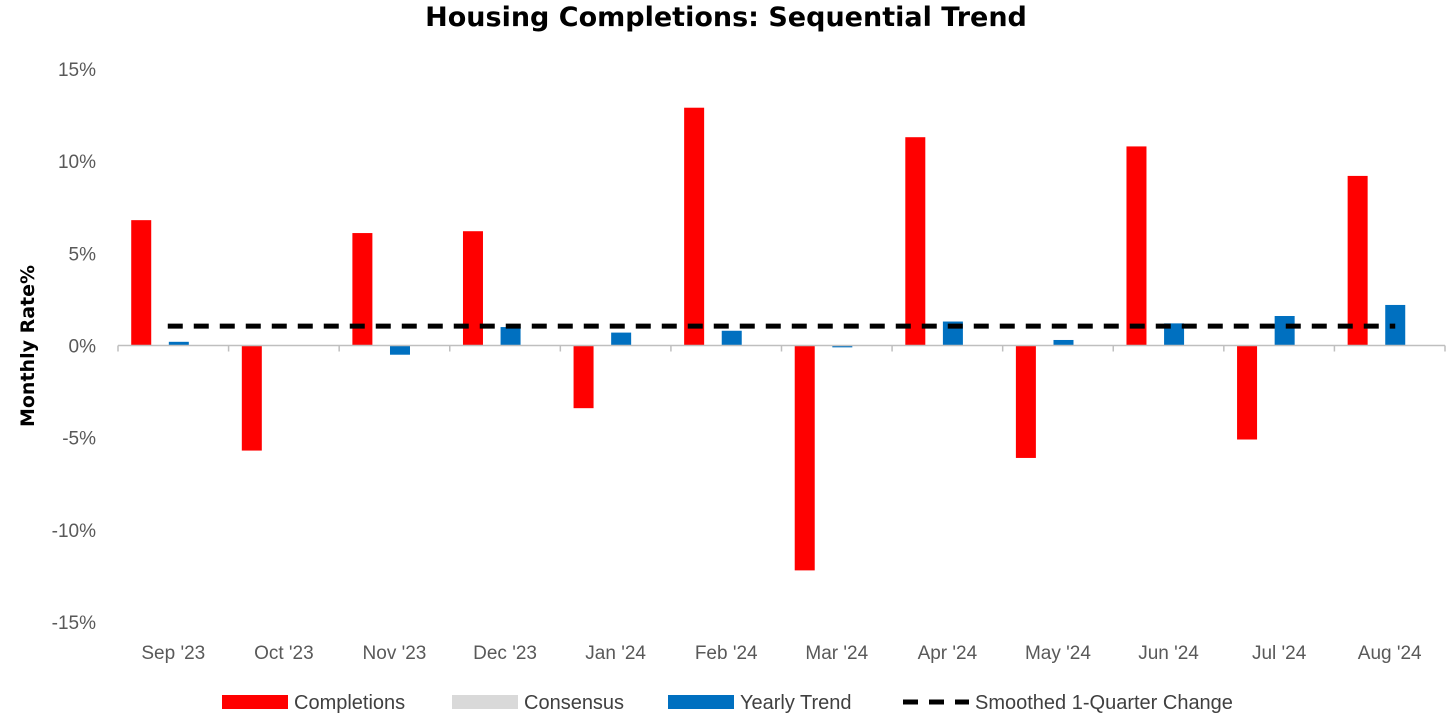 This screenshot has height=726, width=1456. I want to click on y-tick-label: 10%, so click(77, 162).